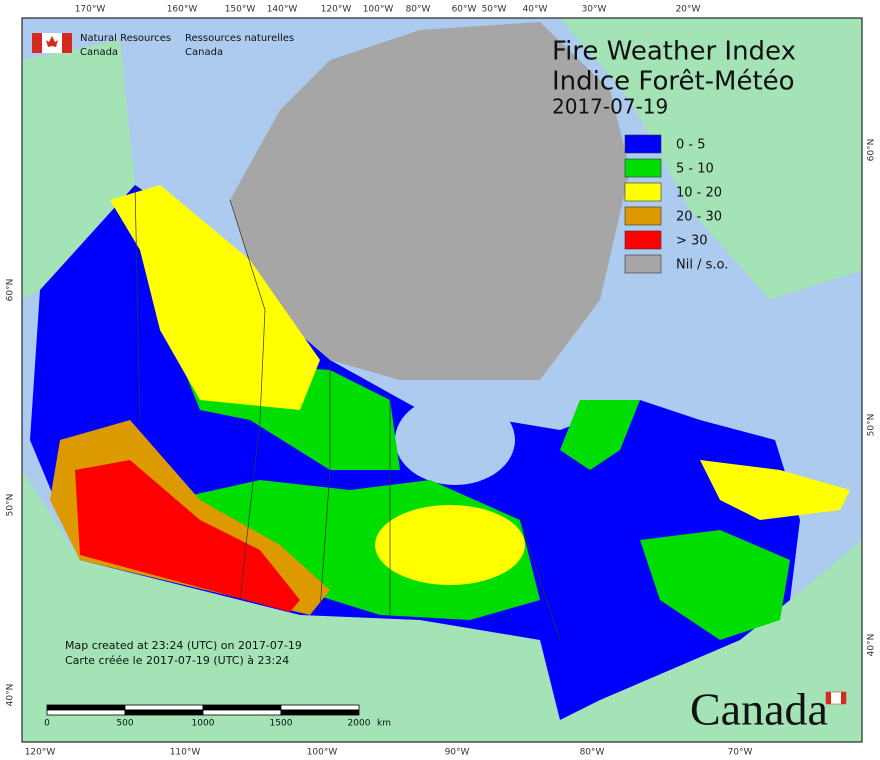 This screenshot has width=880, height=760. Describe the element at coordinates (359, 724) in the screenshot. I see `scale-label: 2000` at that location.